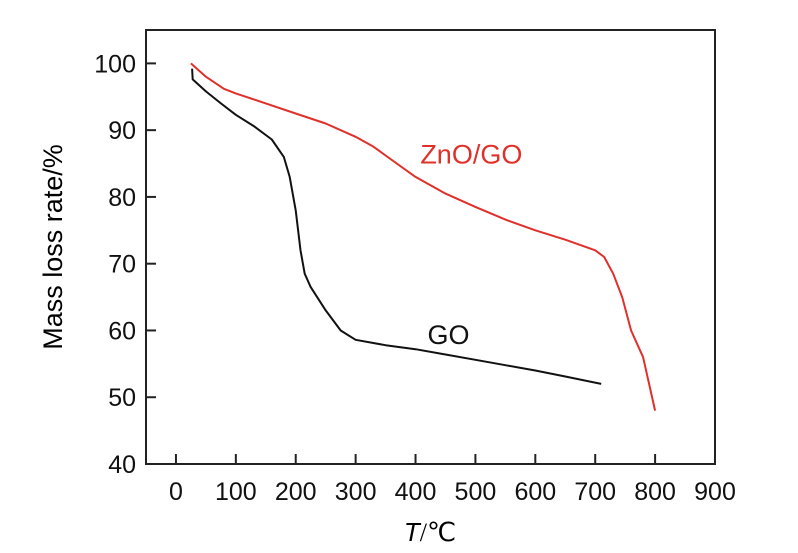 The width and height of the screenshot is (798, 553). What do you see at coordinates (476, 492) in the screenshot?
I see `x-tick-label: 500` at bounding box center [476, 492].